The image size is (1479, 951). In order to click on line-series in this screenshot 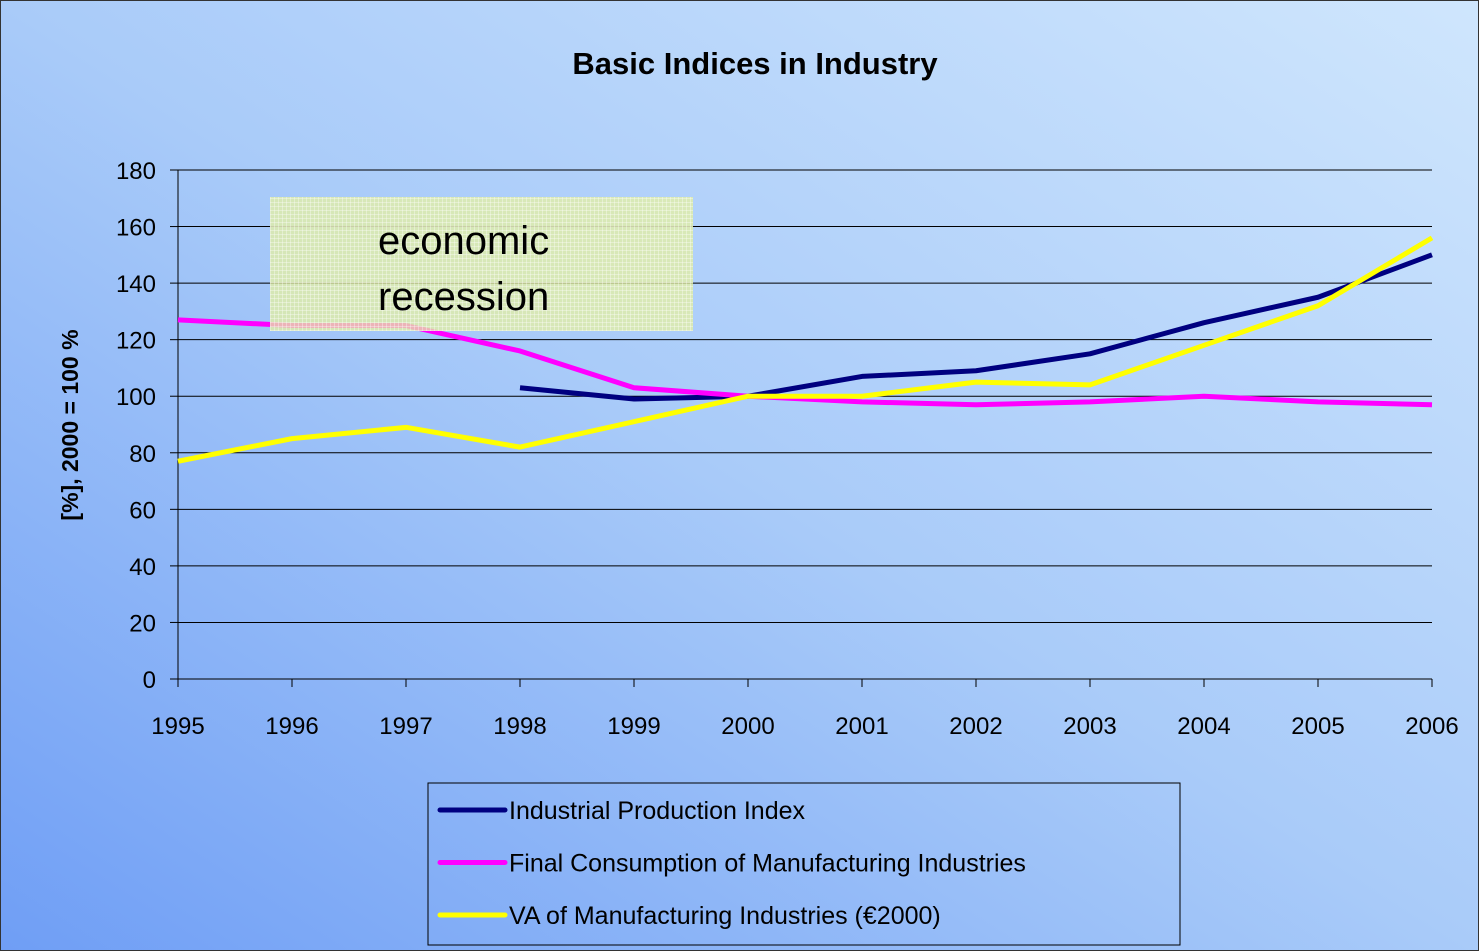, I will do `click(976, 327)`.